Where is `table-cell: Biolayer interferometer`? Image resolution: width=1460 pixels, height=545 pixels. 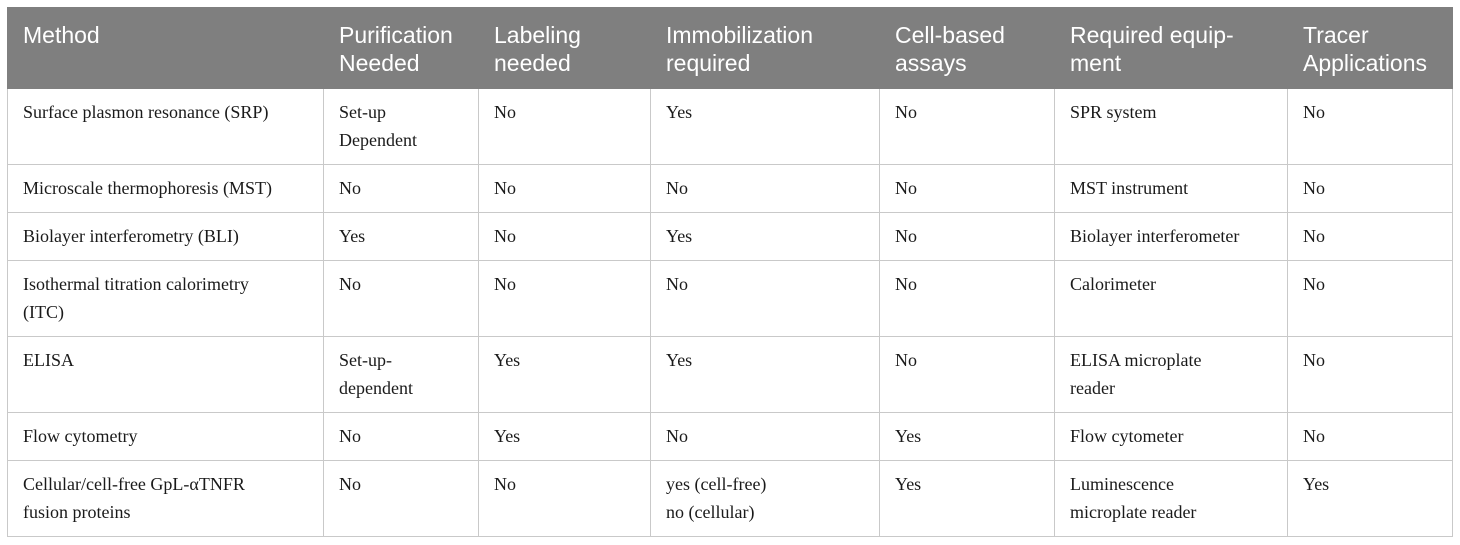
table-cell: Biolayer interferometer is located at coordinates (1171, 236).